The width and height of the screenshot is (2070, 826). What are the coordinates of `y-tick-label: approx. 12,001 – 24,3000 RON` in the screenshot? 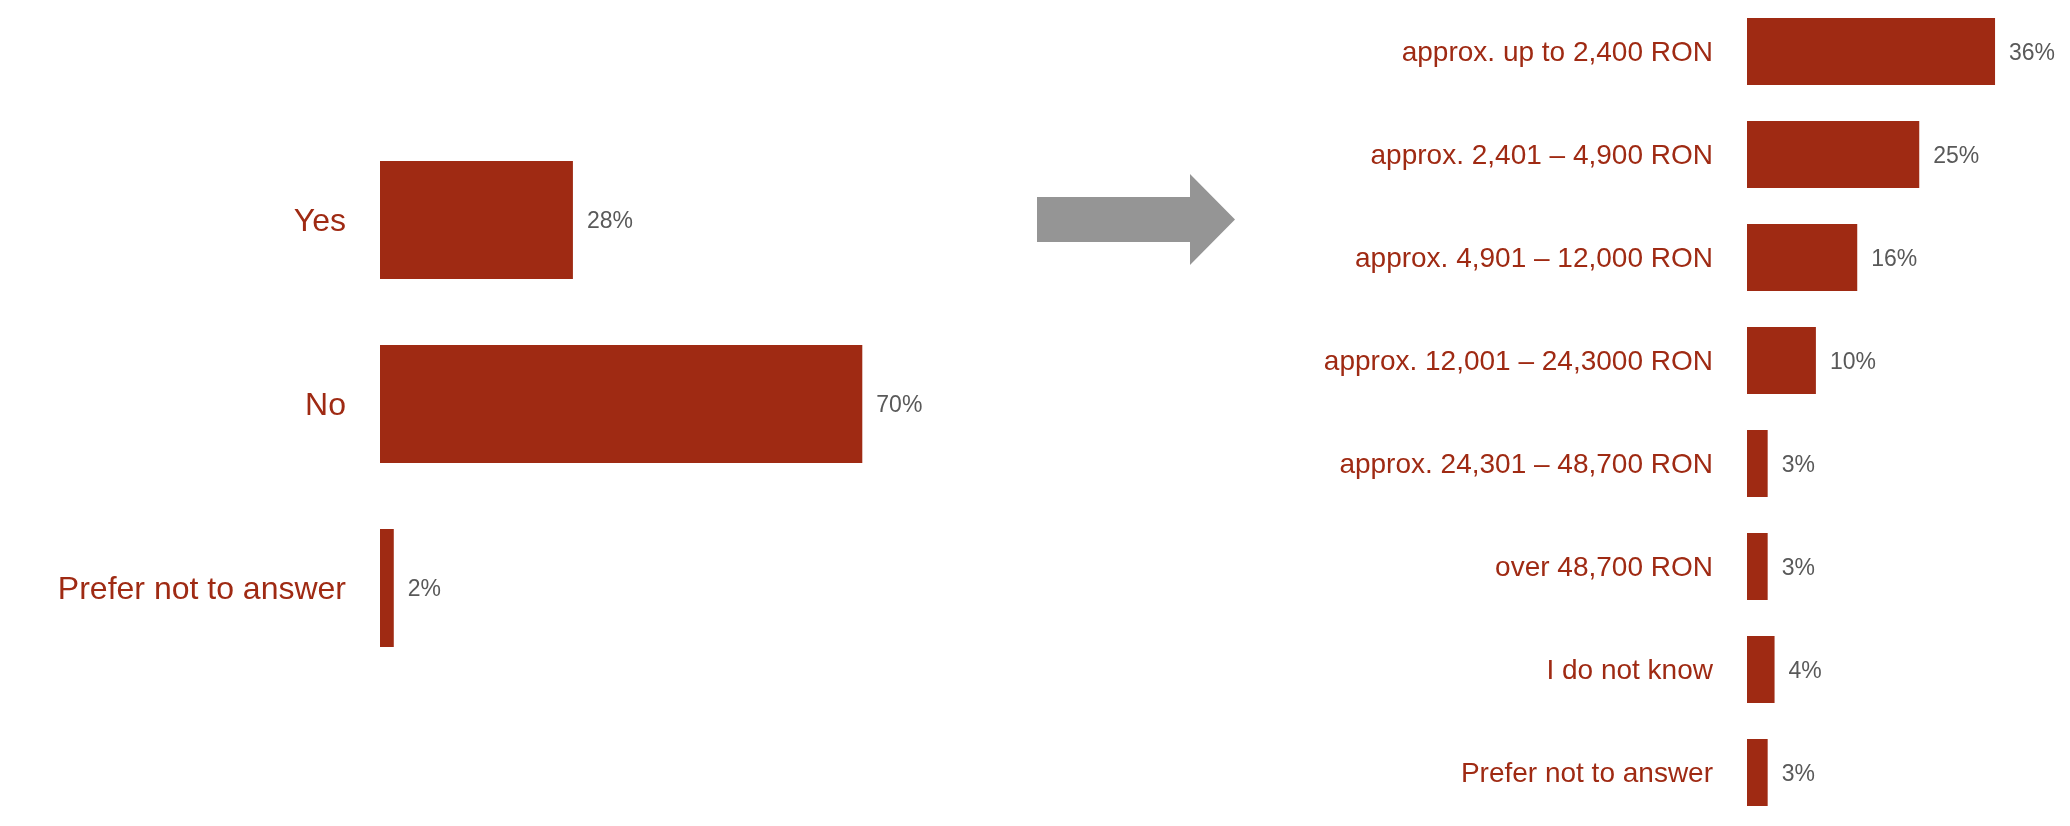 It's located at (1518, 360).